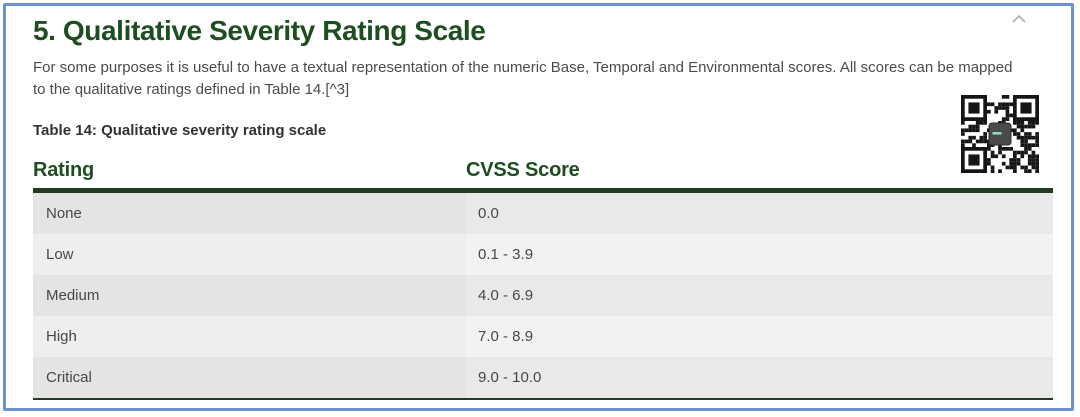  I want to click on table-header-row: Rating CVSS Score, so click(543, 173).